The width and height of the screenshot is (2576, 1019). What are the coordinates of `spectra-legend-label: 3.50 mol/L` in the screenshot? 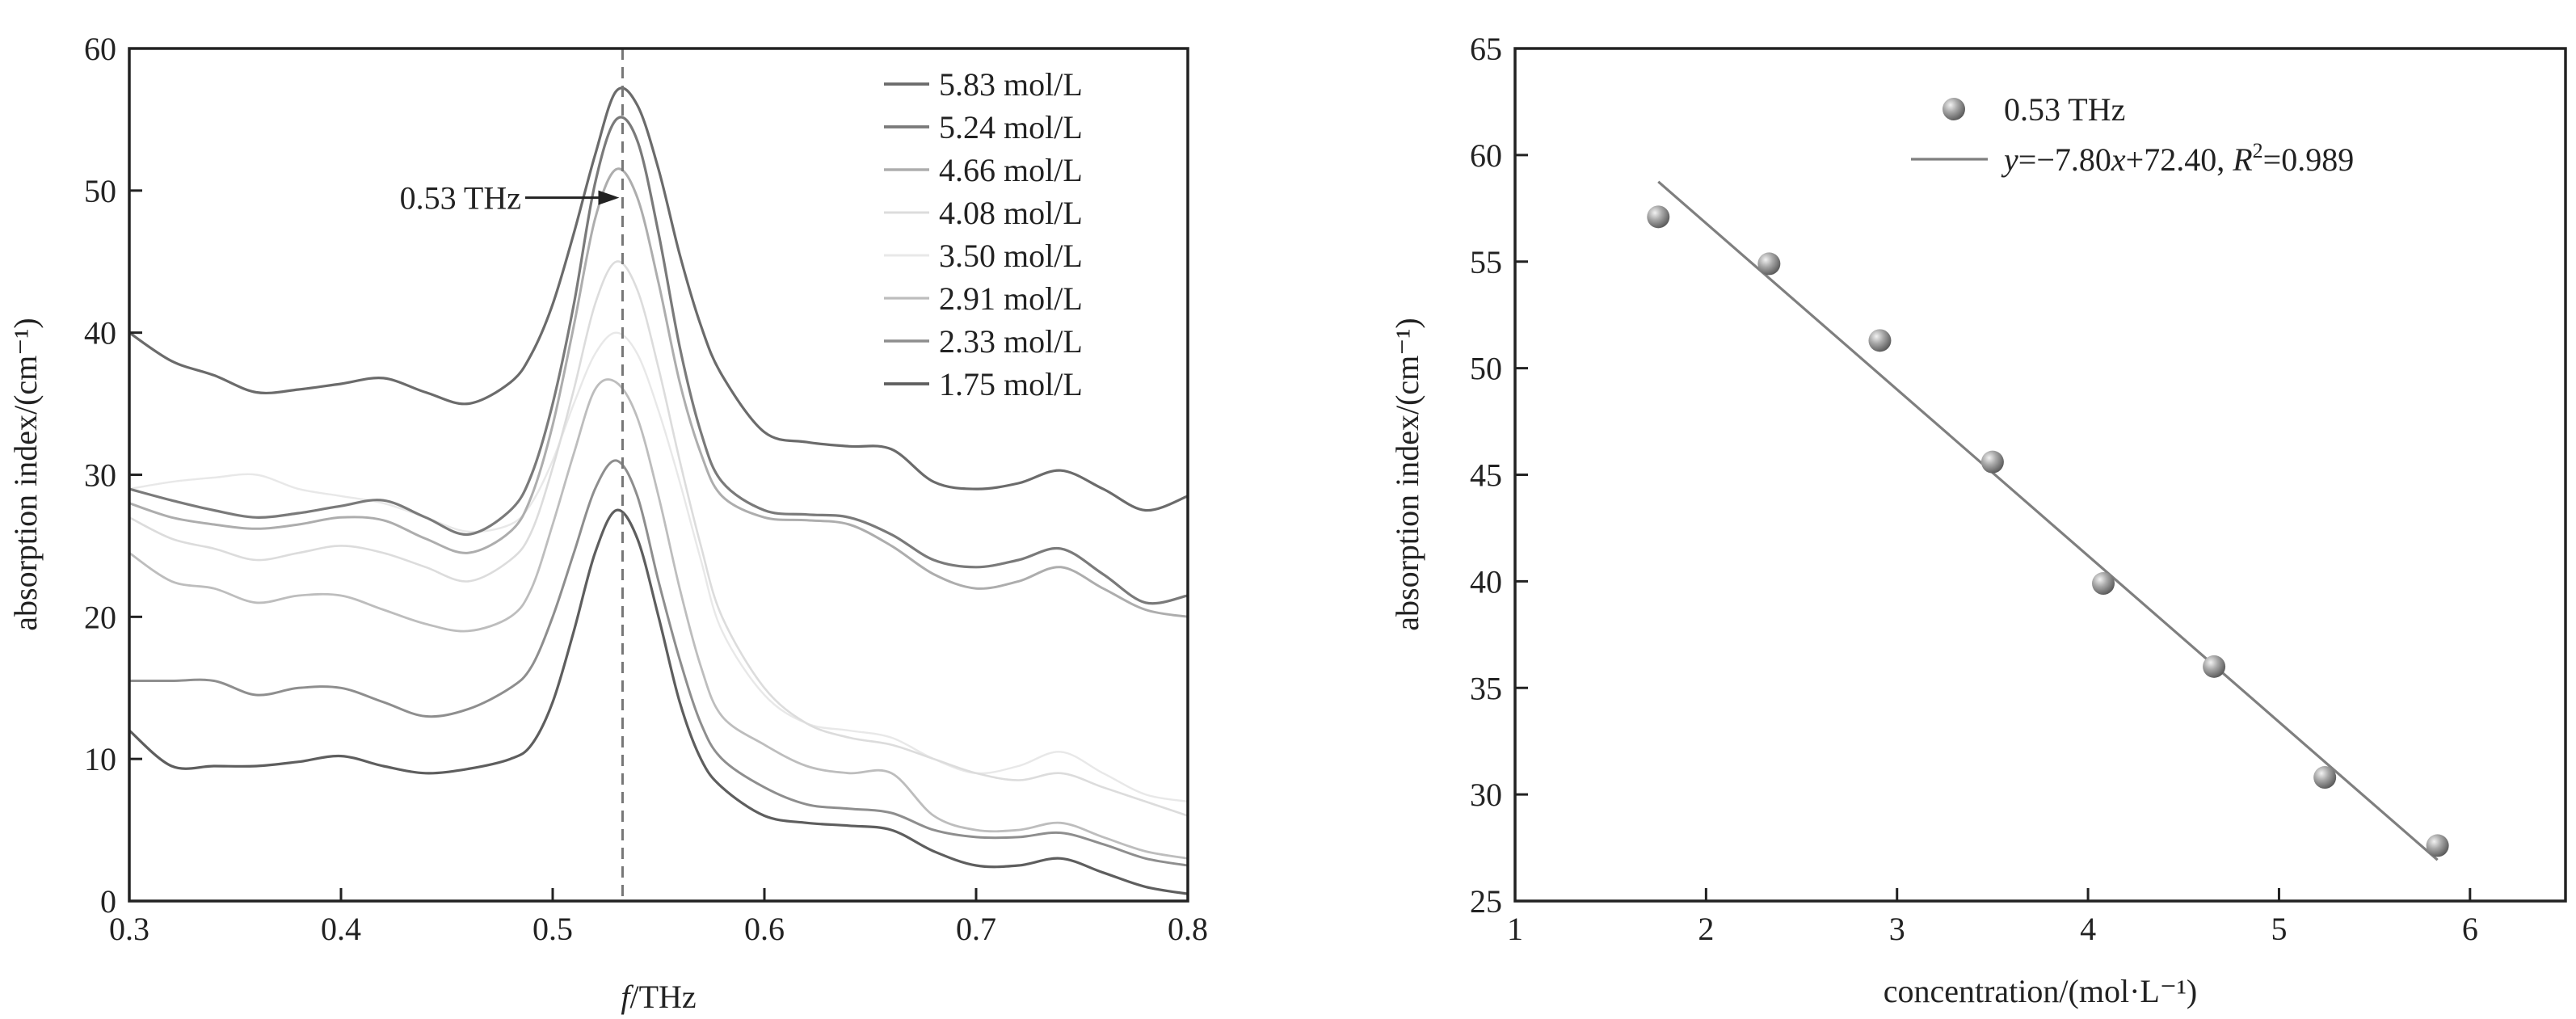 It's located at (1011, 256).